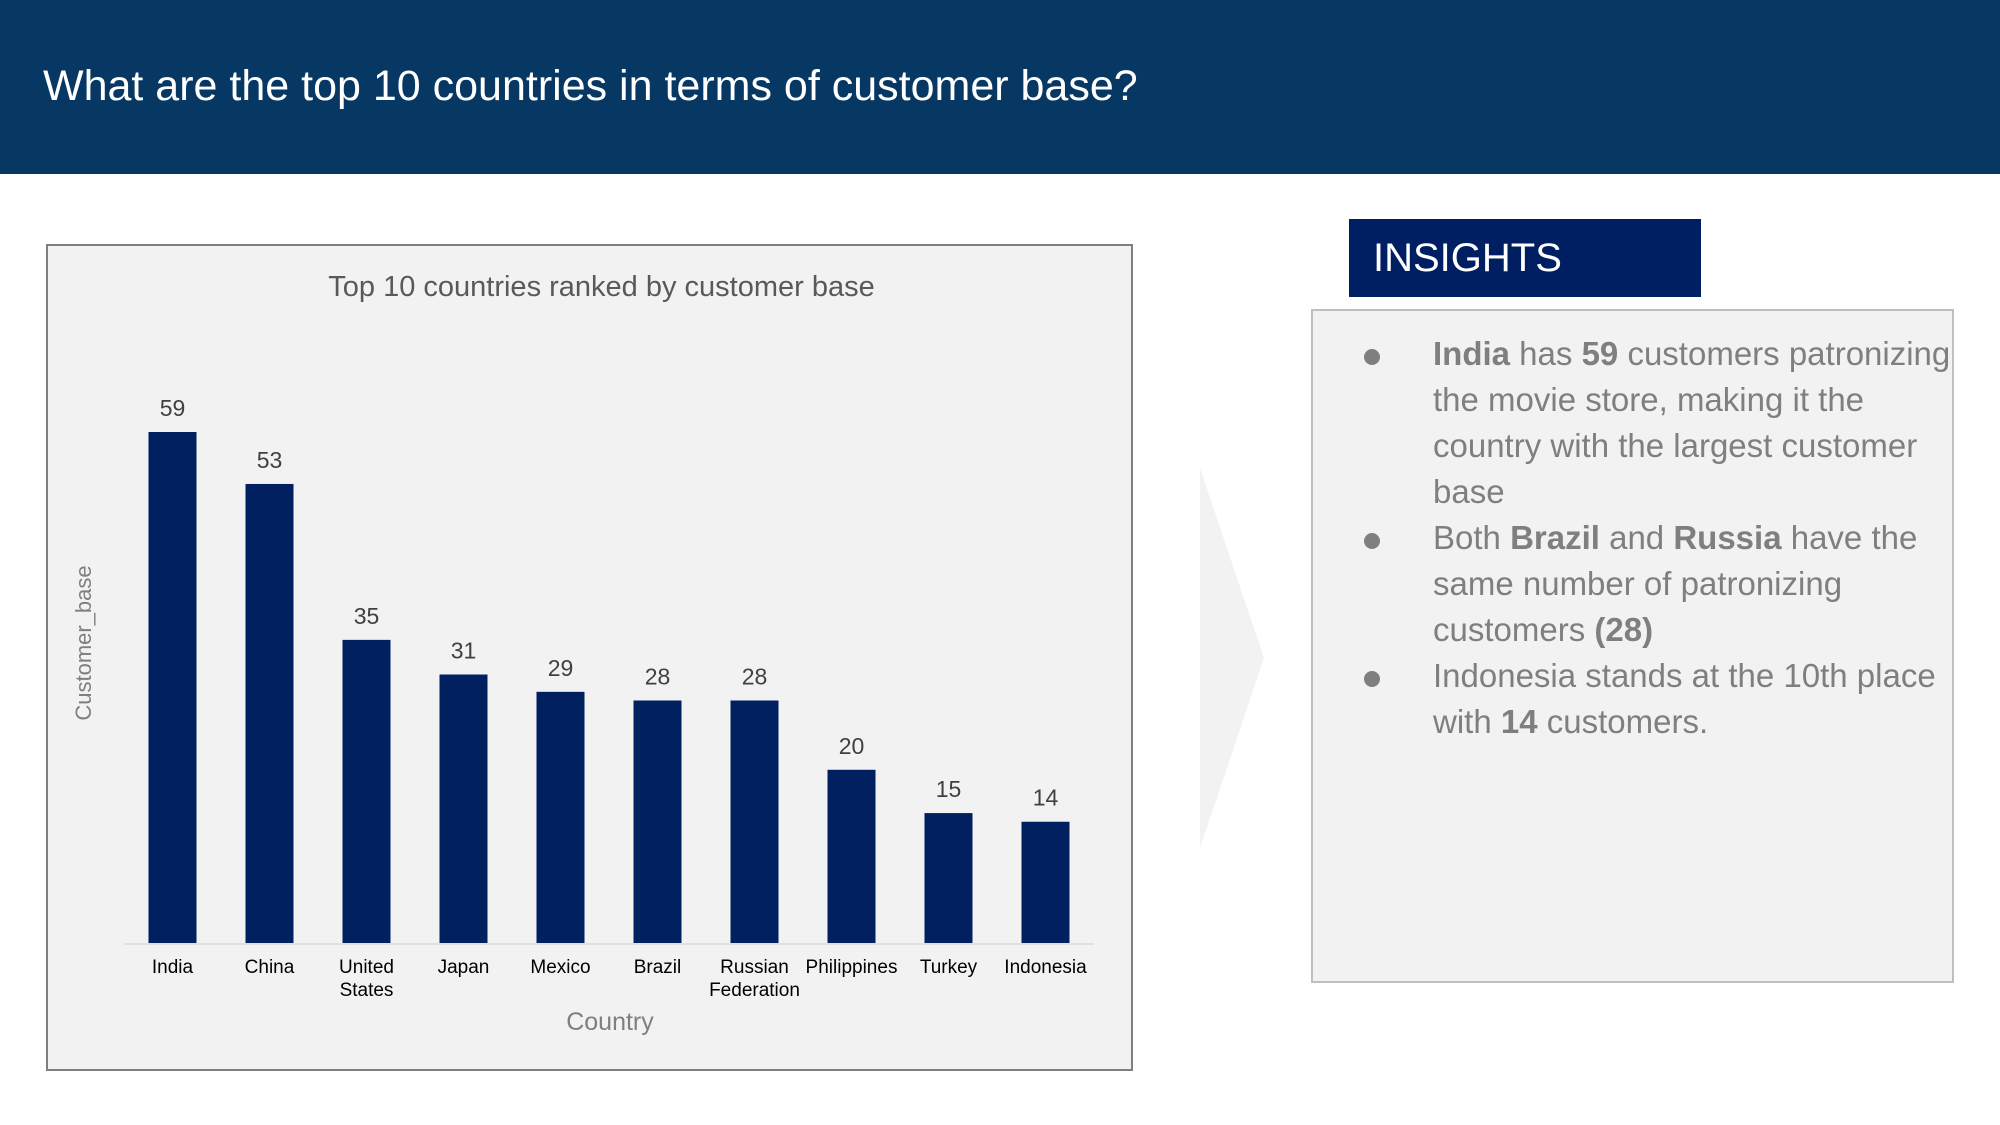  What do you see at coordinates (852, 967) in the screenshot?
I see `tick-label: Philippines` at bounding box center [852, 967].